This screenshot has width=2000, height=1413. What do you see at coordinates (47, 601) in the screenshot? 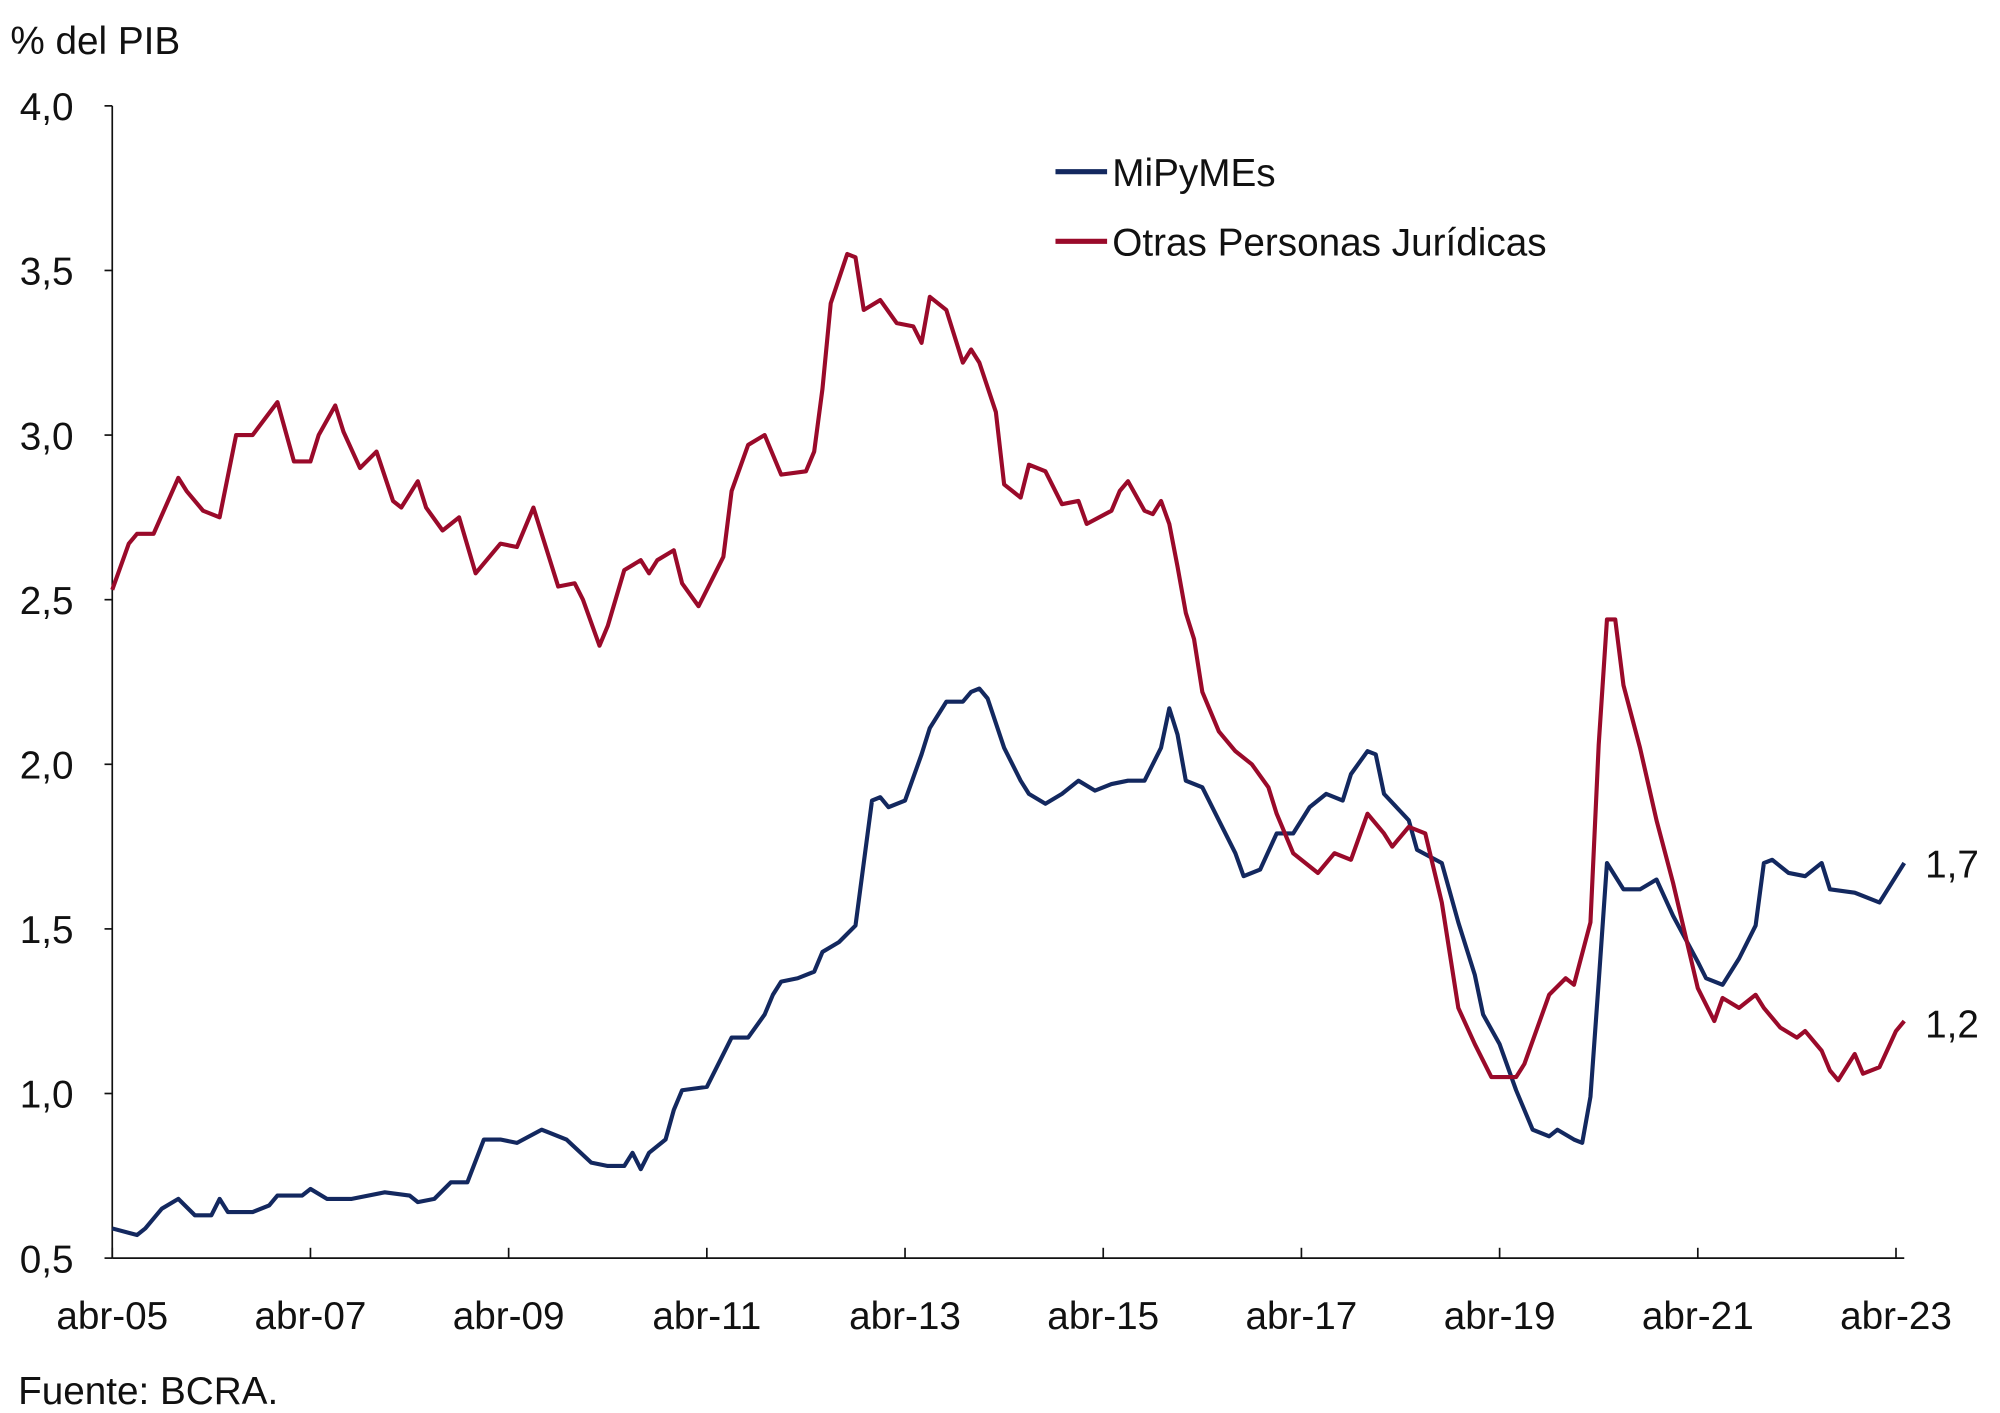
I see `y-tick-label: 2,5` at bounding box center [47, 601].